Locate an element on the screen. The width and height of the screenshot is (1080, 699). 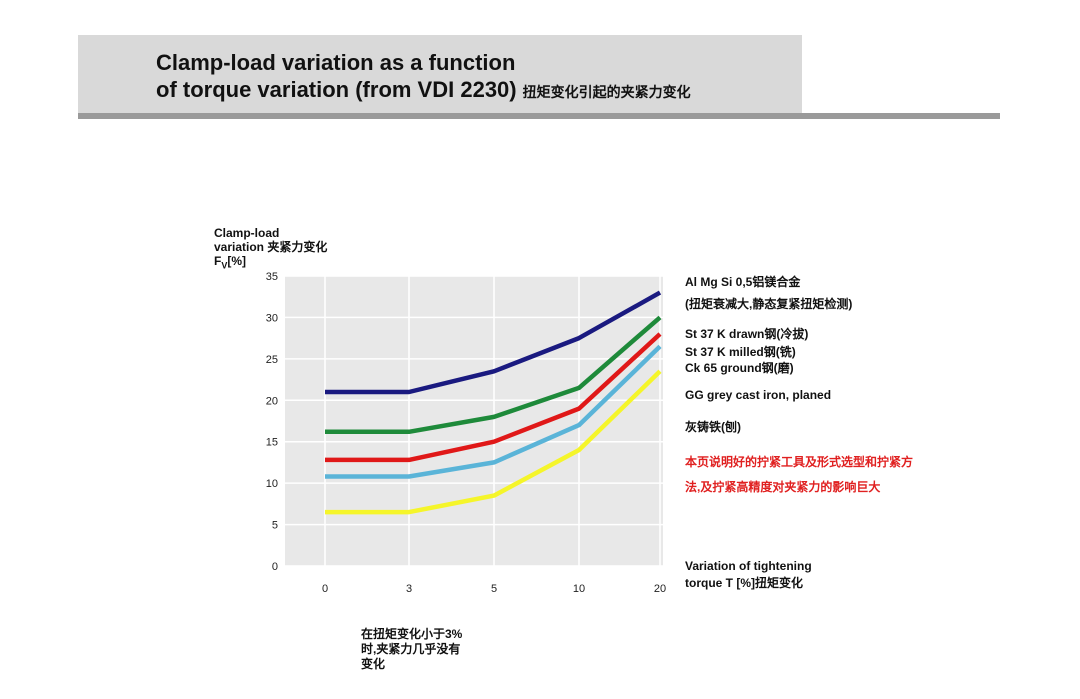
x-axis-label: Variation of tightening torque T [%]扭矩变化 is located at coordinates (748, 575).